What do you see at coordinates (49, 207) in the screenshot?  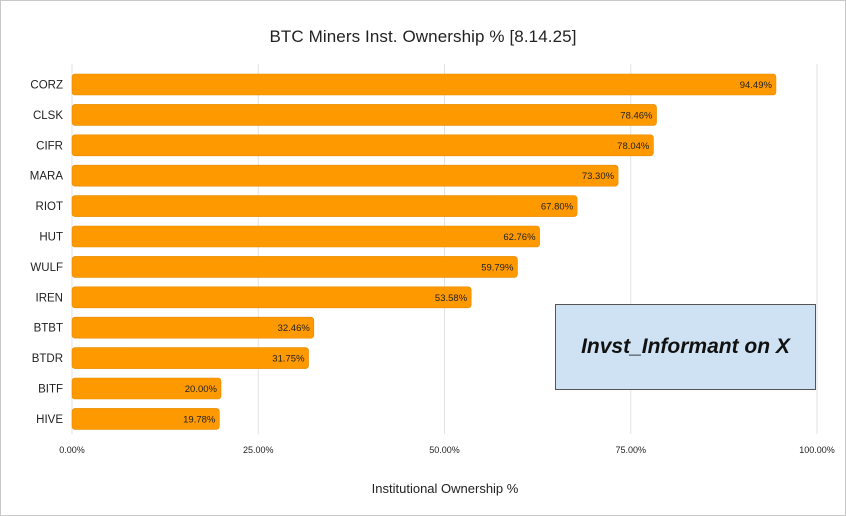 I see `category-label: RIOT` at bounding box center [49, 207].